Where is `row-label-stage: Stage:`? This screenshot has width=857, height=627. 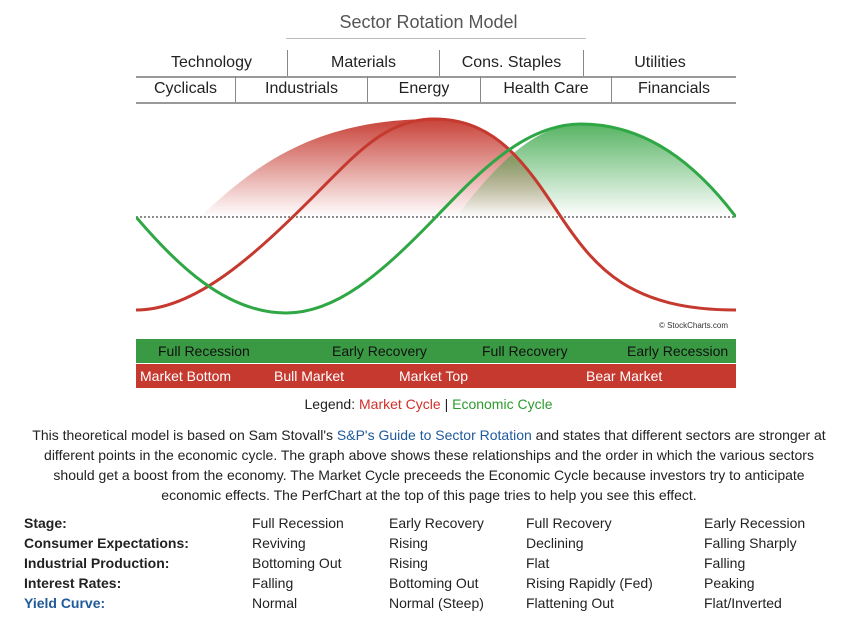 row-label-stage: Stage: is located at coordinates (45, 523).